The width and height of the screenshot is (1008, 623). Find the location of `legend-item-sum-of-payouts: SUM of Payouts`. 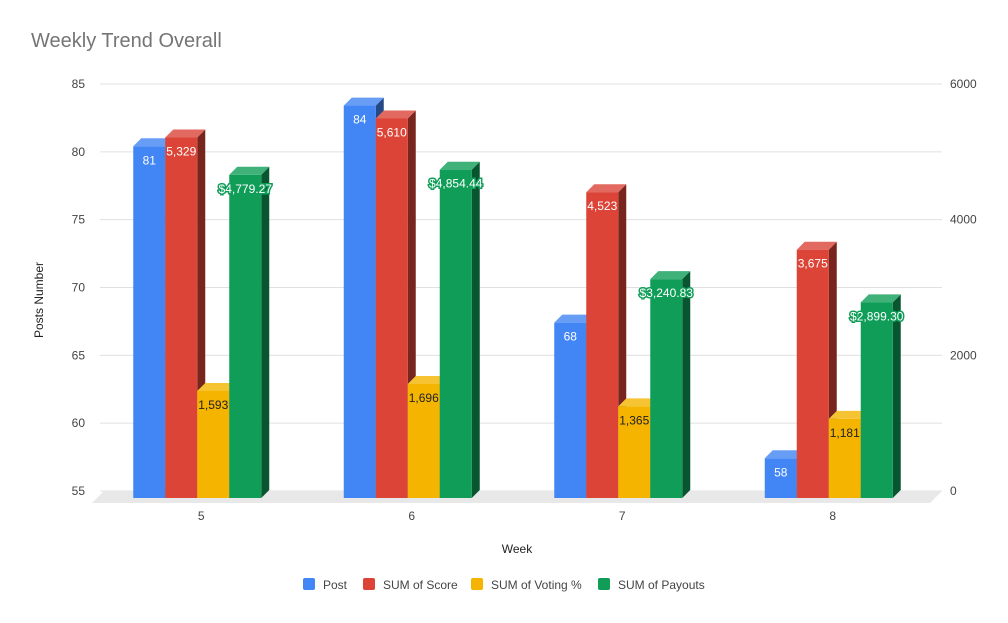

legend-item-sum-of-payouts: SUM of Payouts is located at coordinates (651, 585).